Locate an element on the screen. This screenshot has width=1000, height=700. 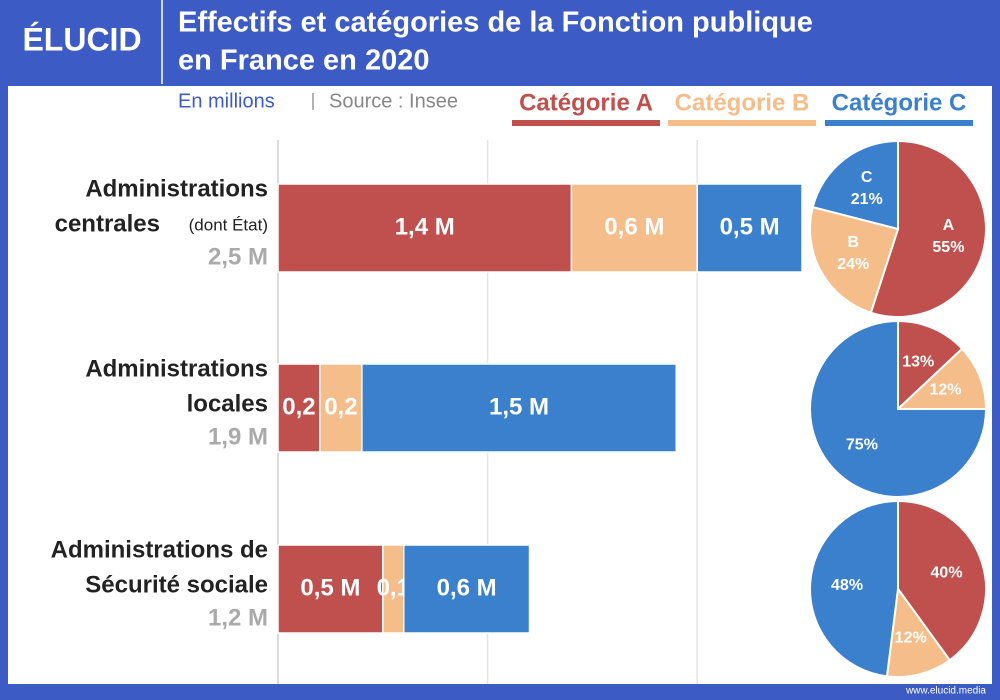
value-label: 1,4 M is located at coordinates (425, 226).